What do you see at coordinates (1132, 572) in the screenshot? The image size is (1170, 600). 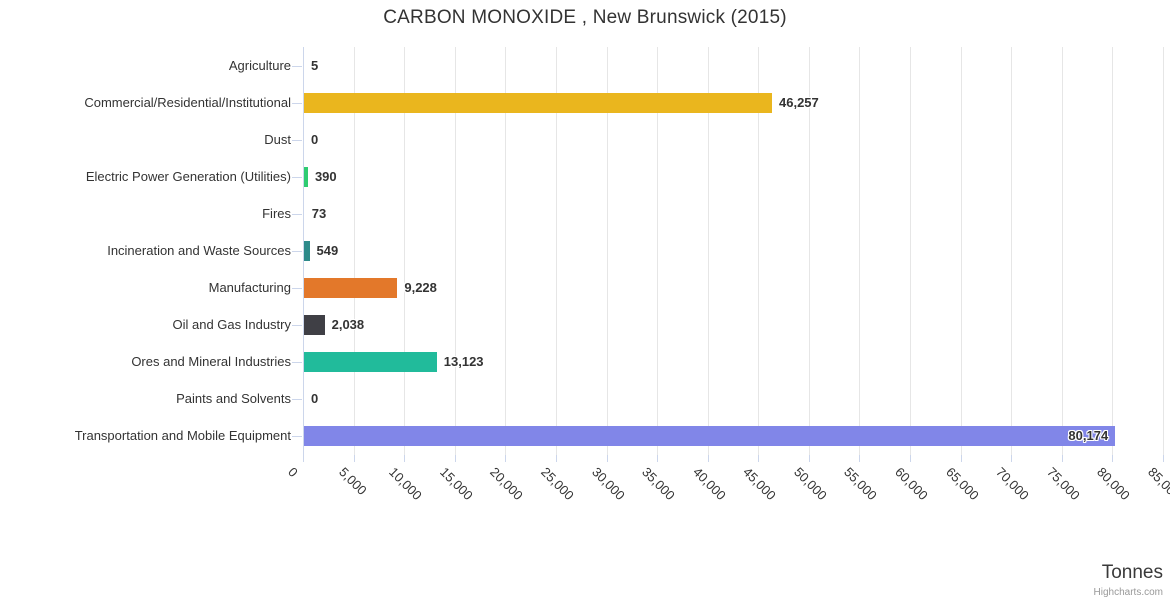 I see `x-axis-title: Tonnes` at bounding box center [1132, 572].